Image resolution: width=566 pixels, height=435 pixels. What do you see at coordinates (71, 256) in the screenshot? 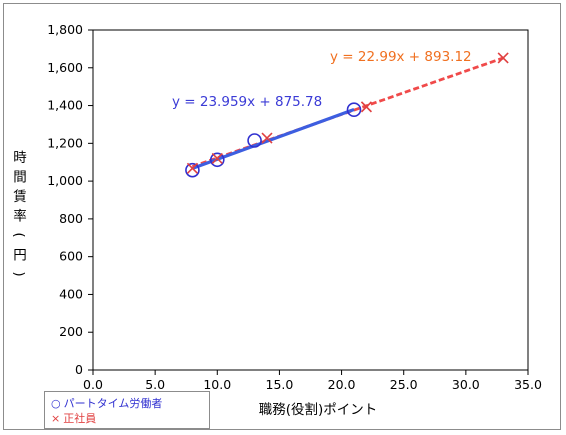
I see `y-tick-label: 600` at bounding box center [71, 256].